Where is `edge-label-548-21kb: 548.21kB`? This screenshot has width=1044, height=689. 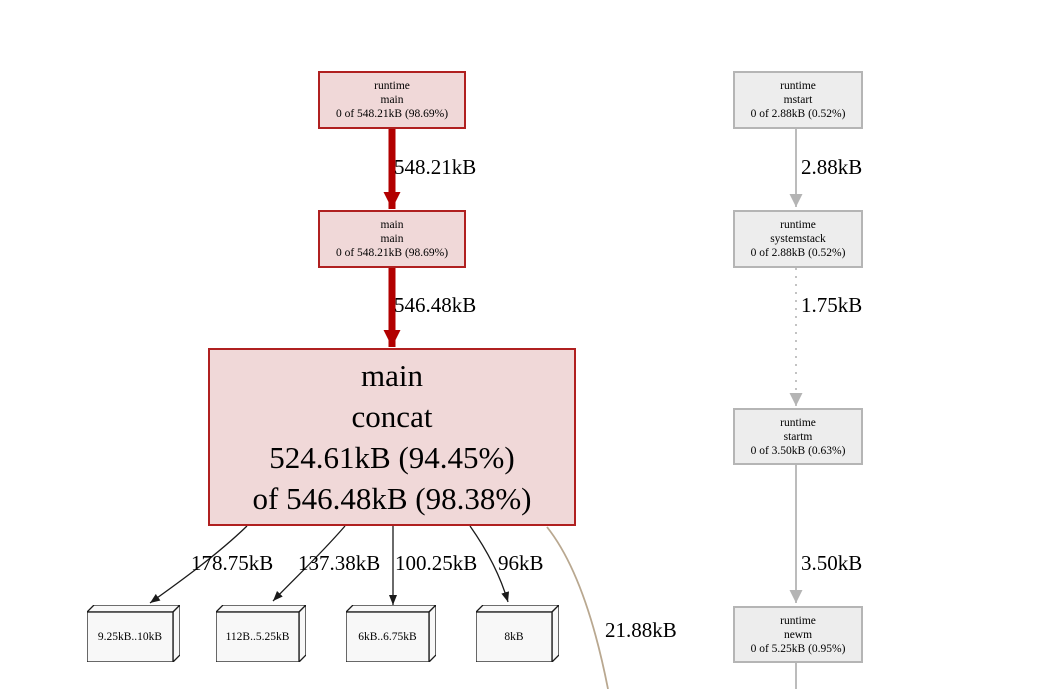
edge-label-548-21kb: 548.21kB is located at coordinates (435, 167).